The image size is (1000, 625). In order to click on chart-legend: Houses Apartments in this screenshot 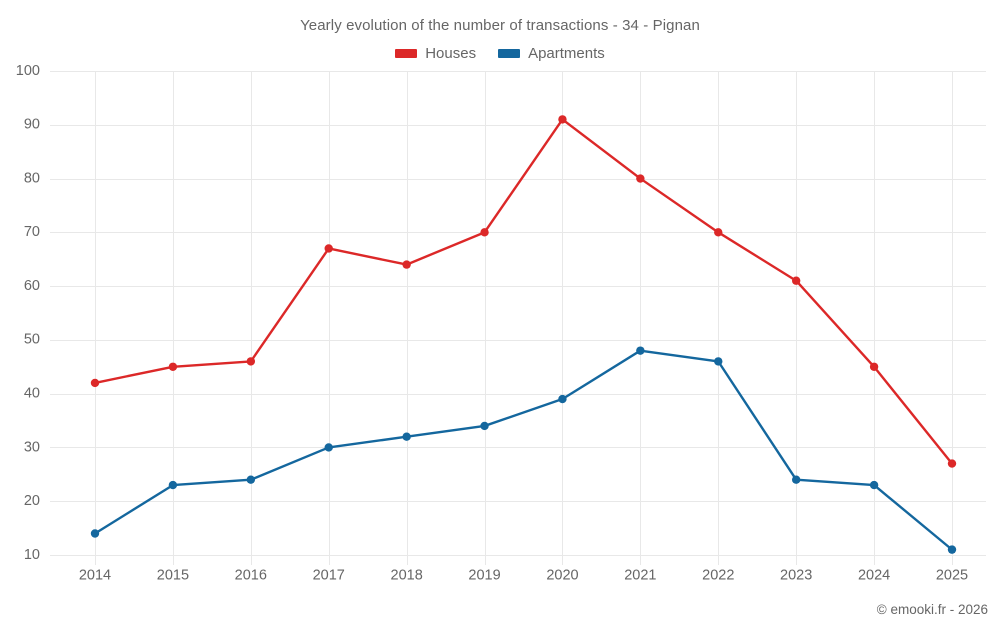, I will do `click(500, 53)`.